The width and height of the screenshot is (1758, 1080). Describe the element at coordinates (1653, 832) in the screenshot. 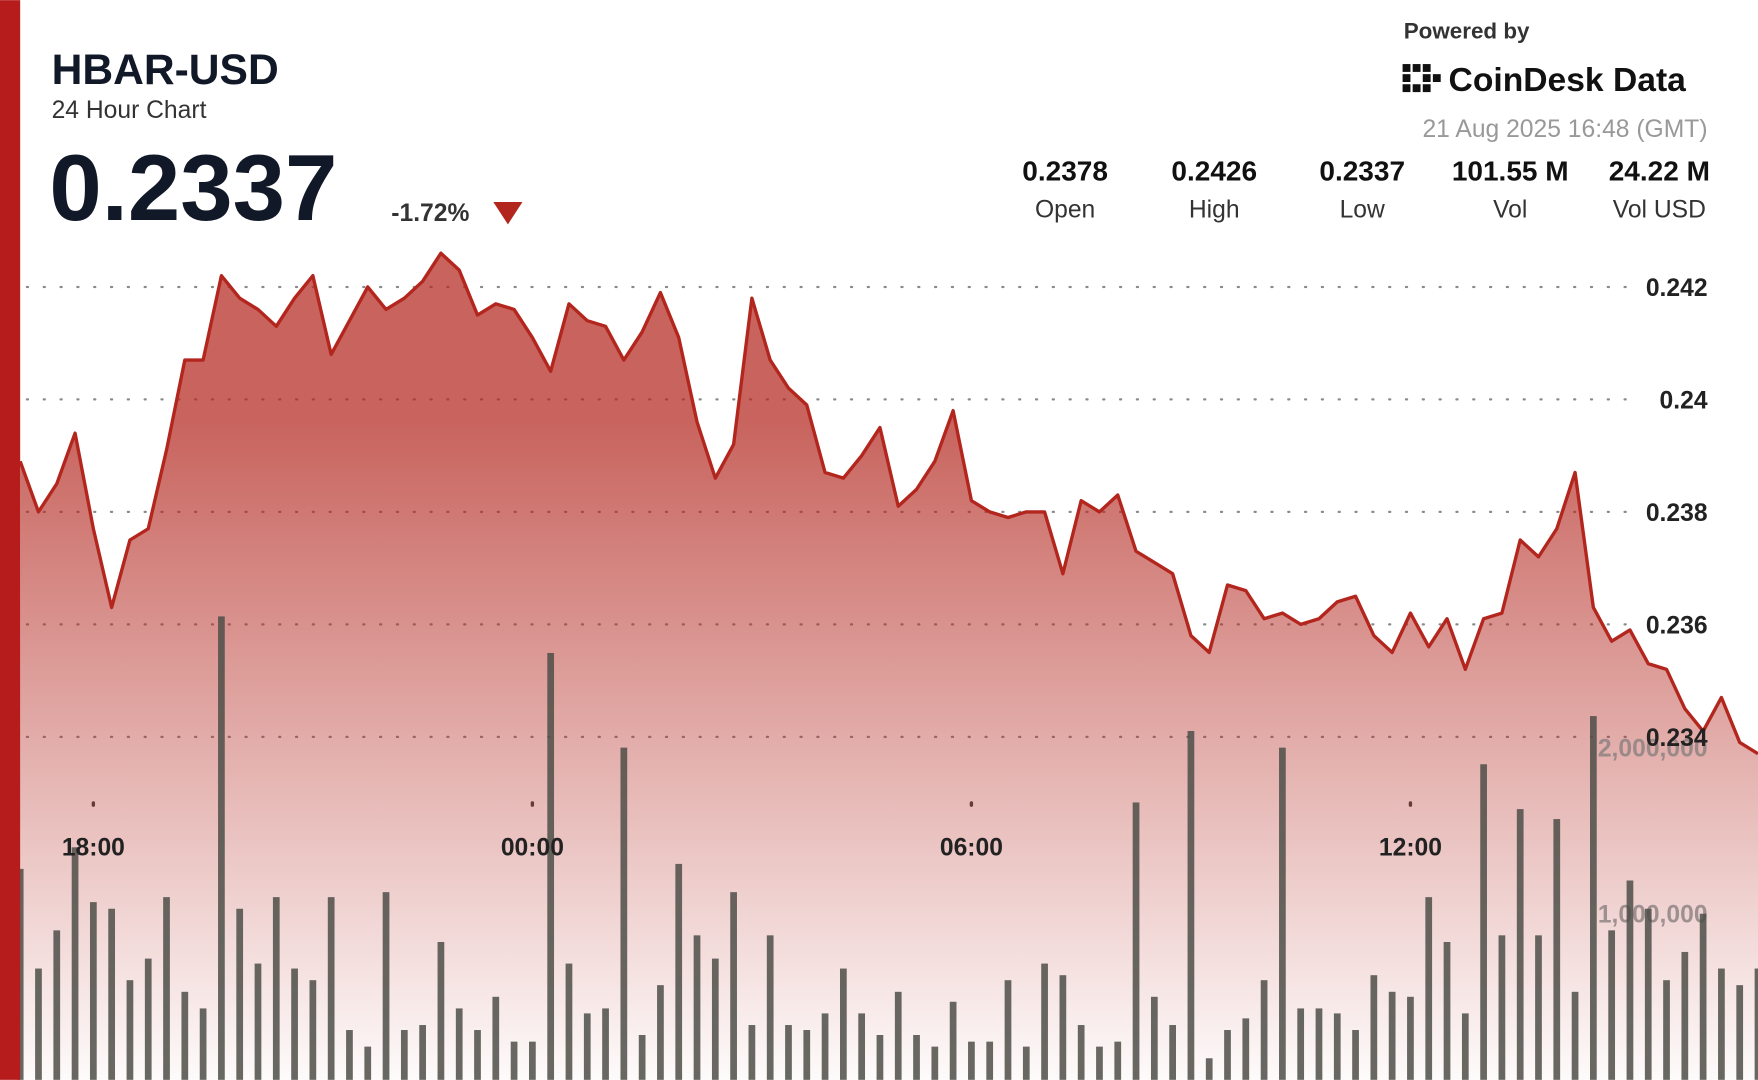

I see `volume-axis-layer: 1,000,000 2,000,000` at that location.